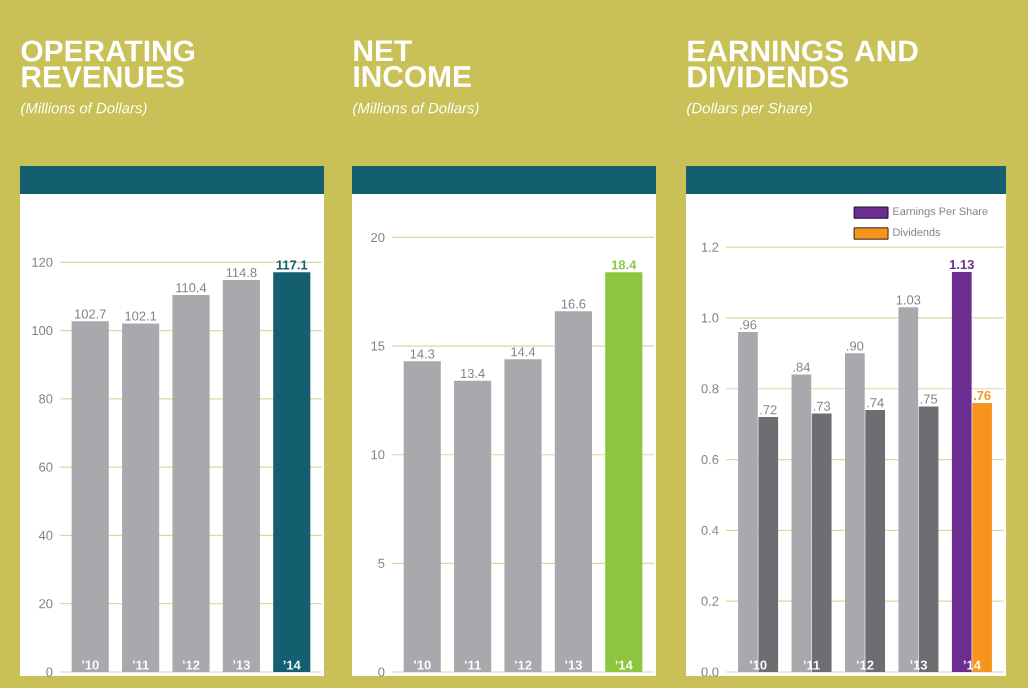  What do you see at coordinates (107, 64) in the screenshot?
I see `chart-title: OPERATING REVENUES` at bounding box center [107, 64].